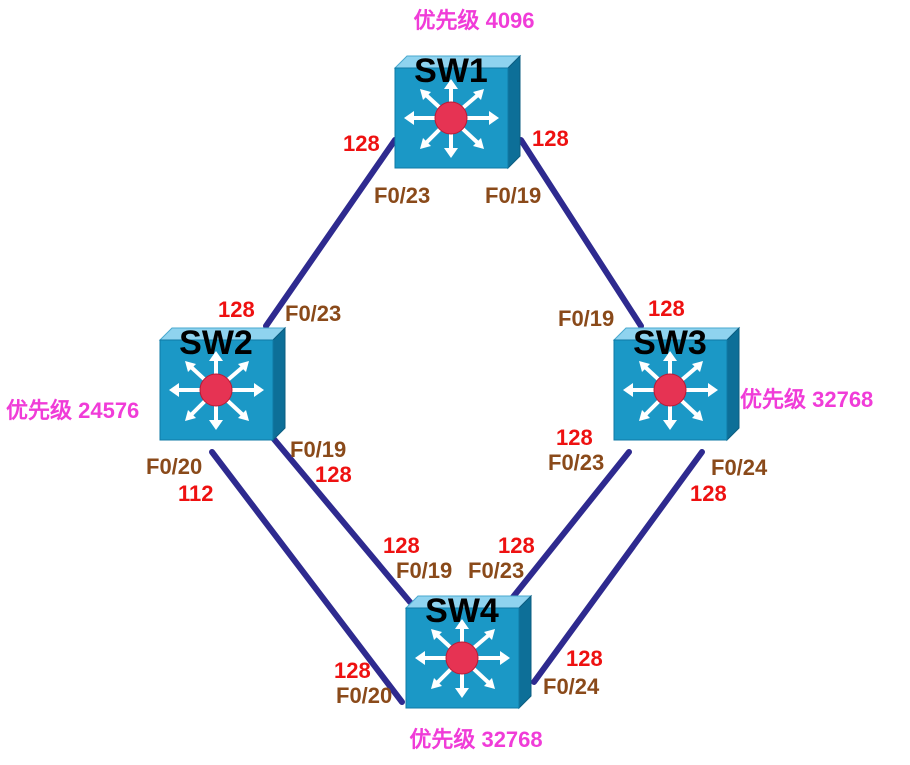 This screenshot has height=765, width=910. Describe the element at coordinates (666, 308) in the screenshot. I see `sw3-f0-19-cost: 128` at that location.